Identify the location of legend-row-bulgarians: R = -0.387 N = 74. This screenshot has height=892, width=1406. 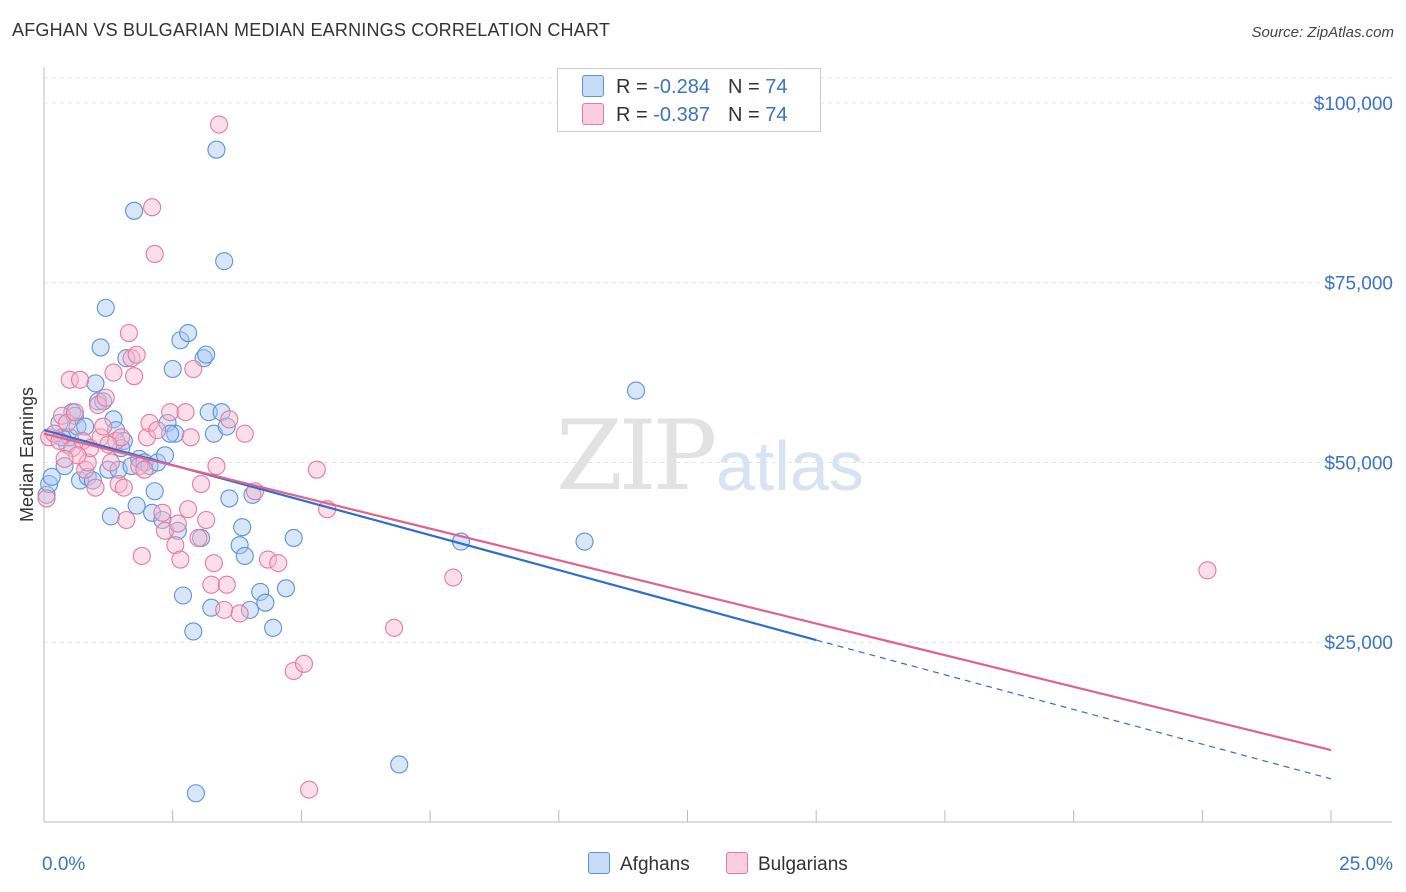
(684, 115).